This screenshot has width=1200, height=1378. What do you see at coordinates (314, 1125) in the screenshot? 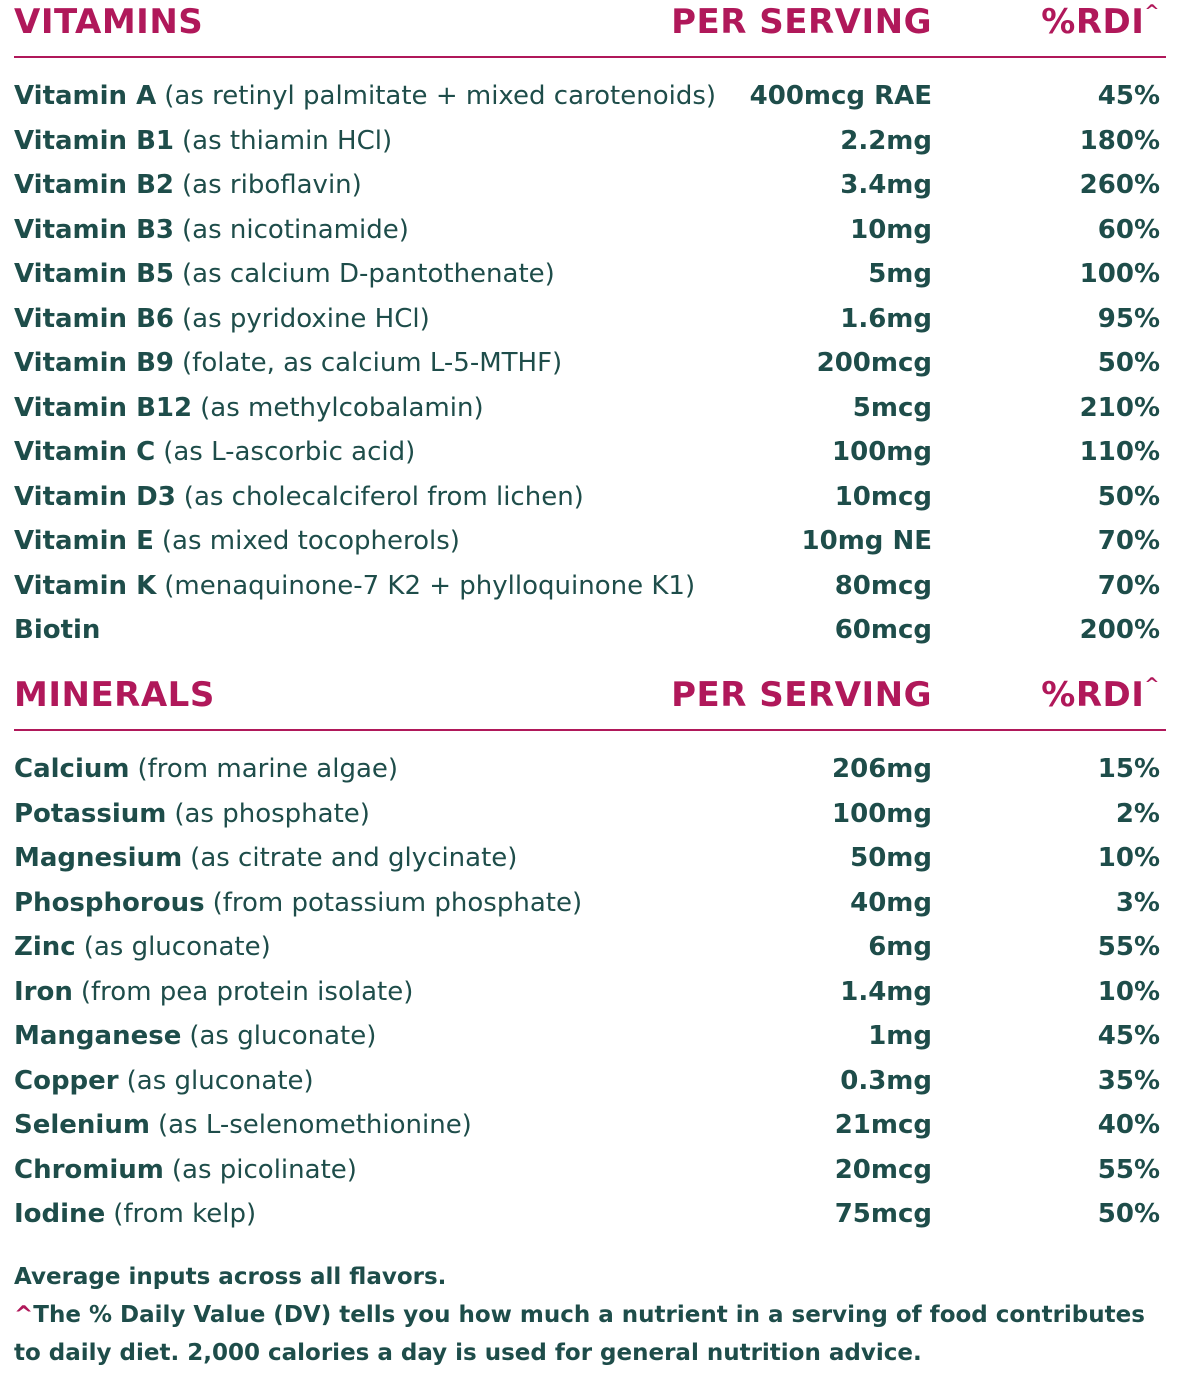
I see `nutrient-source: (as L-selenomethionine)` at bounding box center [314, 1125].